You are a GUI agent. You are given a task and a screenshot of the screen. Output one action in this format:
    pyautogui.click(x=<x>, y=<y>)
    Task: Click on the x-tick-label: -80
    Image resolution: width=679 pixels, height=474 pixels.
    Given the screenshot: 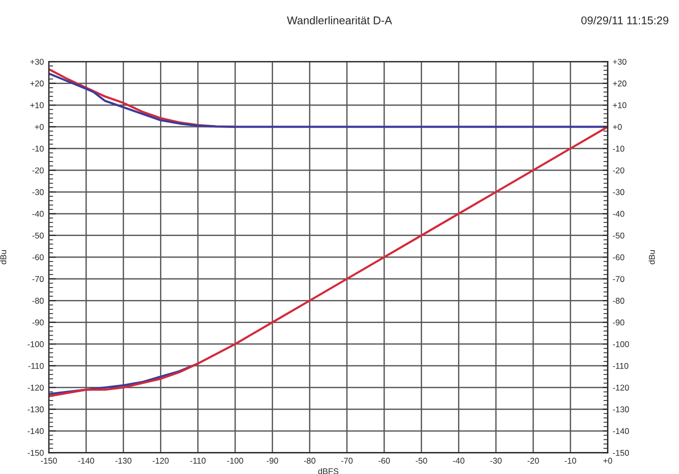 What is the action you would take?
    pyautogui.click(x=310, y=461)
    